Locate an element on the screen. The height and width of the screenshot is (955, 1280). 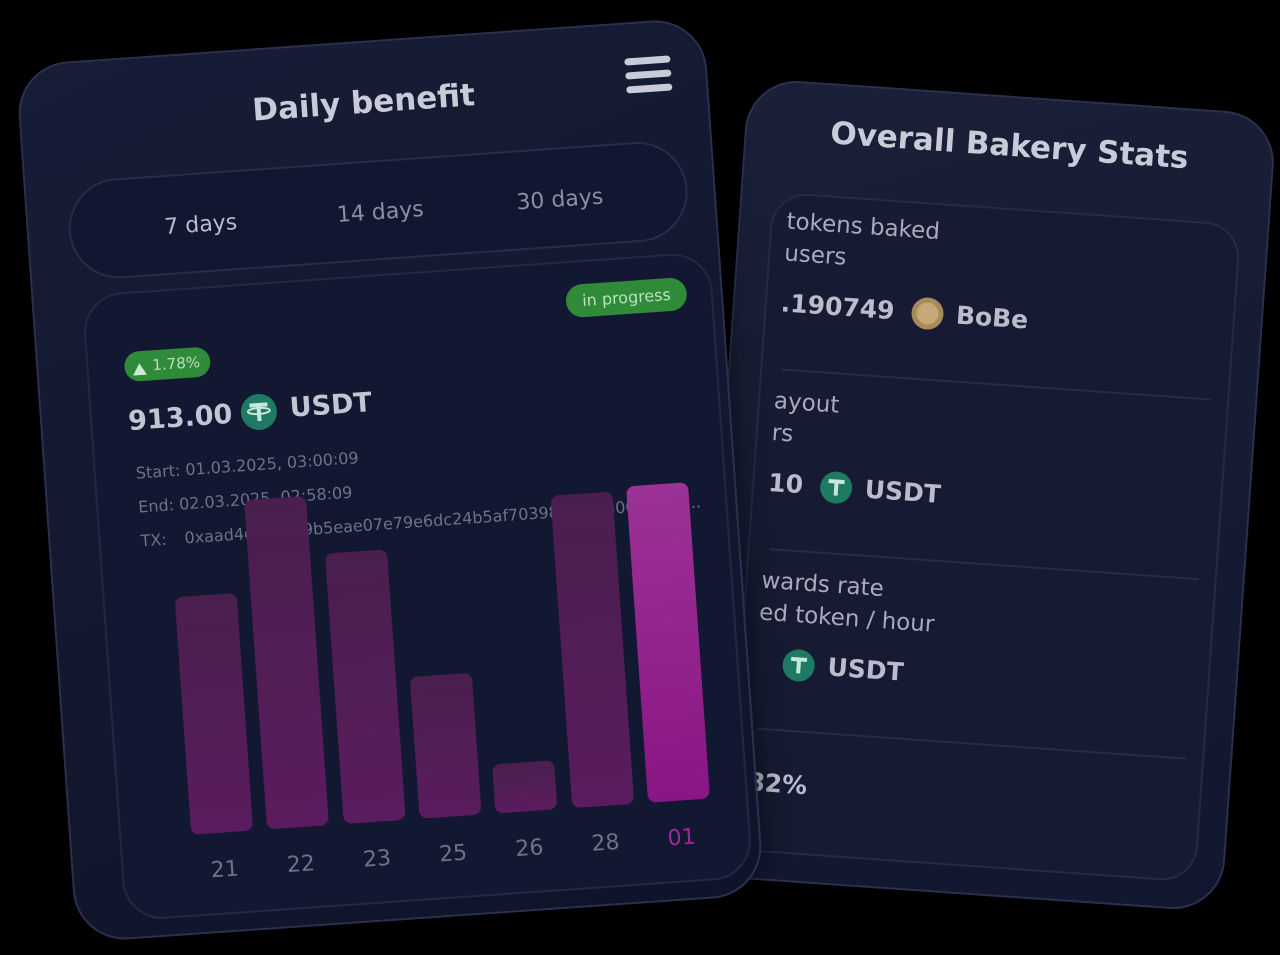
status-pill: in progress is located at coordinates (626, 297).